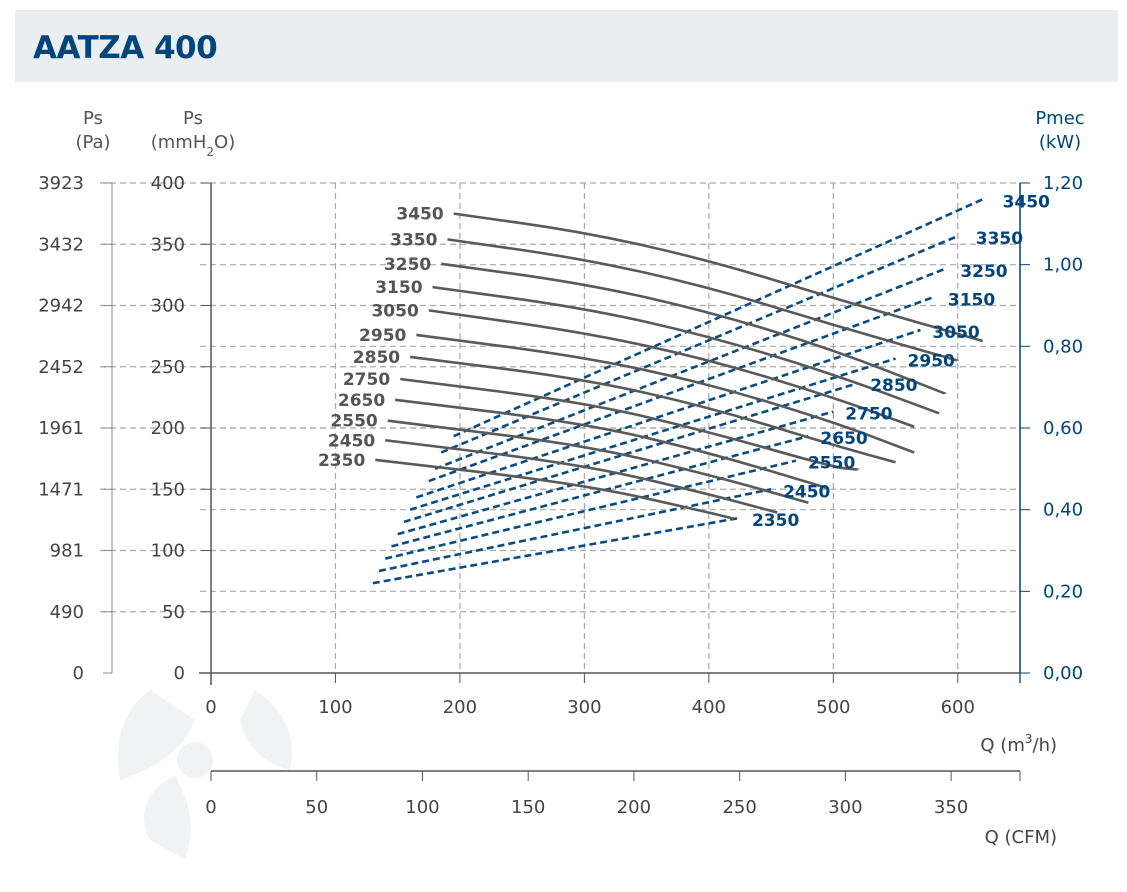 This screenshot has height=892, width=1127. What do you see at coordinates (394, 311) in the screenshot?
I see `pressure-curve-label-3050: 3050` at bounding box center [394, 311].